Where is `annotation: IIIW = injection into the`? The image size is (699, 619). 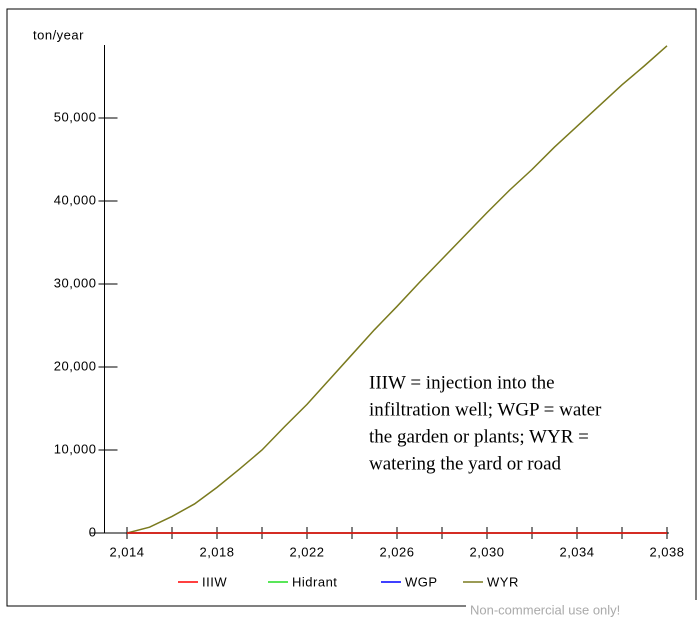 annotation: IIIW = injection into the is located at coordinates (462, 382).